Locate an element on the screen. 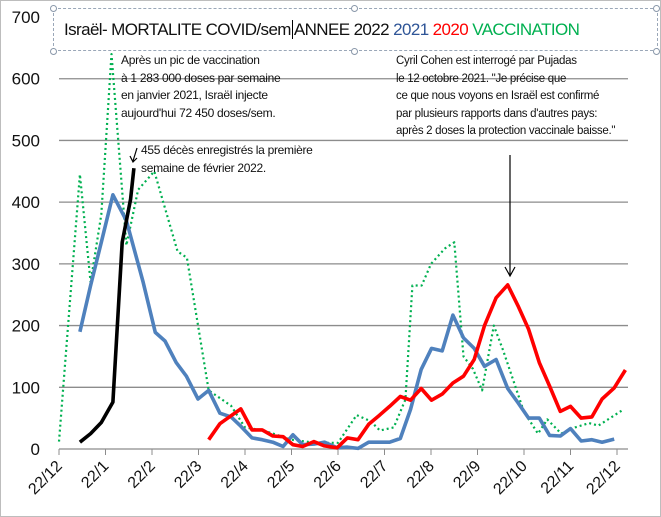 The height and width of the screenshot is (517, 661). annotation-line: à 1 283 000 doses par semaine is located at coordinates (201, 77).